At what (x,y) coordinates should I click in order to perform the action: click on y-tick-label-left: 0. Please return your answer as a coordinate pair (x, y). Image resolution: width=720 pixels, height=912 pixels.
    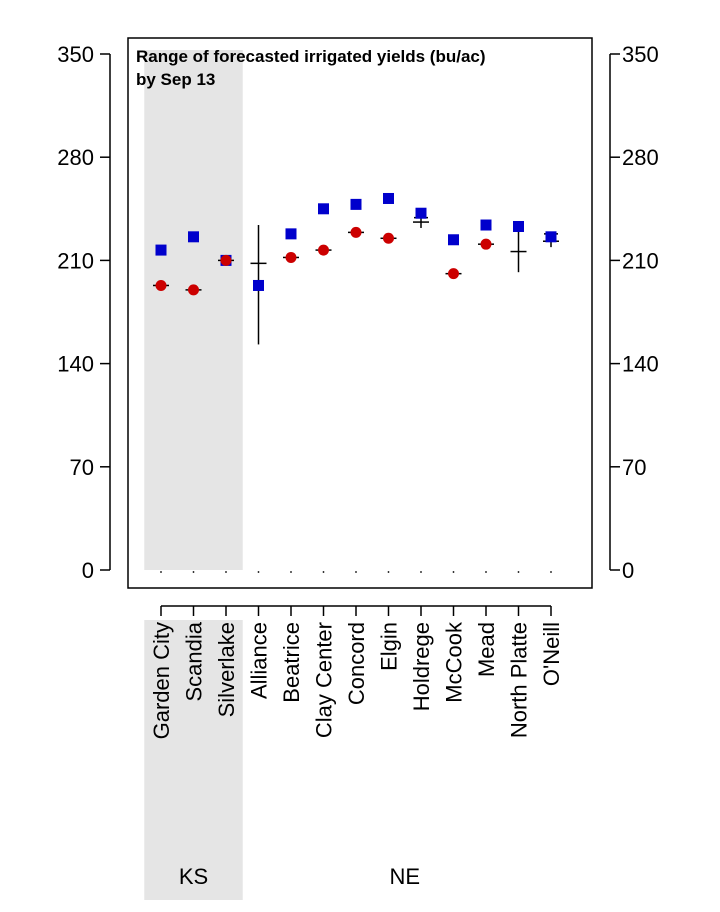
    Looking at the image, I should click on (88, 570).